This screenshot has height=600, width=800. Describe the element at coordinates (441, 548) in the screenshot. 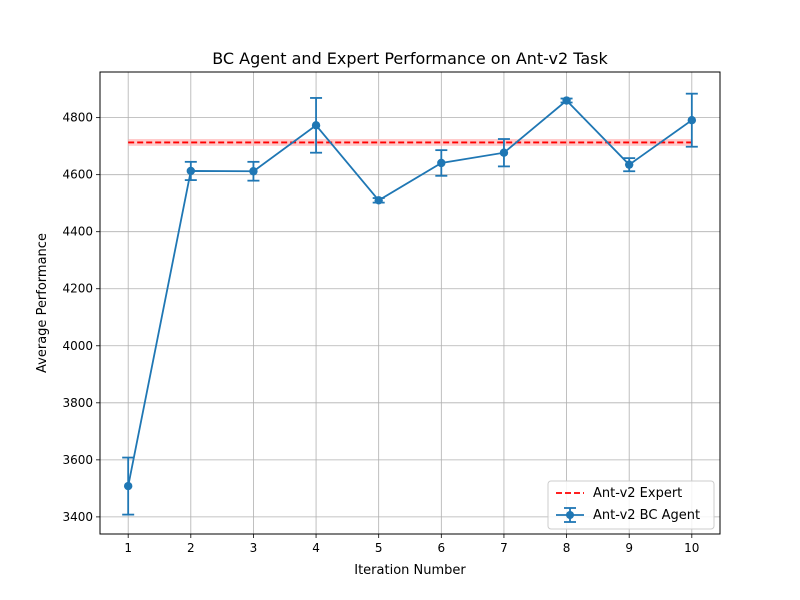

I see `x-tick-label: 6` at that location.